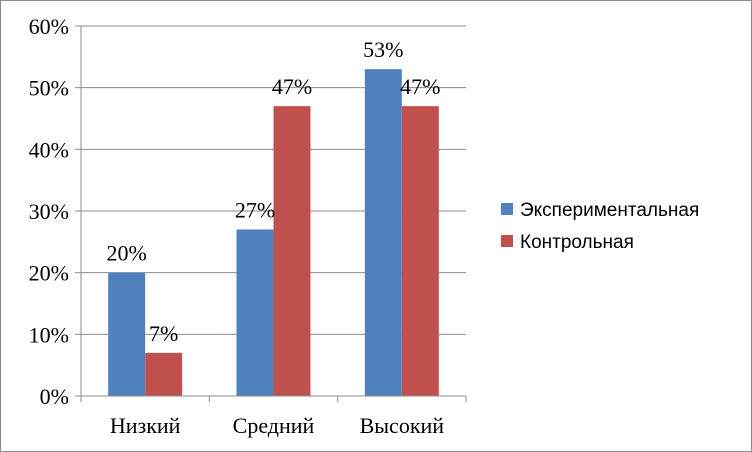 The width and height of the screenshot is (752, 452). What do you see at coordinates (145, 425) in the screenshot?
I see `category-label: Низкий` at bounding box center [145, 425].